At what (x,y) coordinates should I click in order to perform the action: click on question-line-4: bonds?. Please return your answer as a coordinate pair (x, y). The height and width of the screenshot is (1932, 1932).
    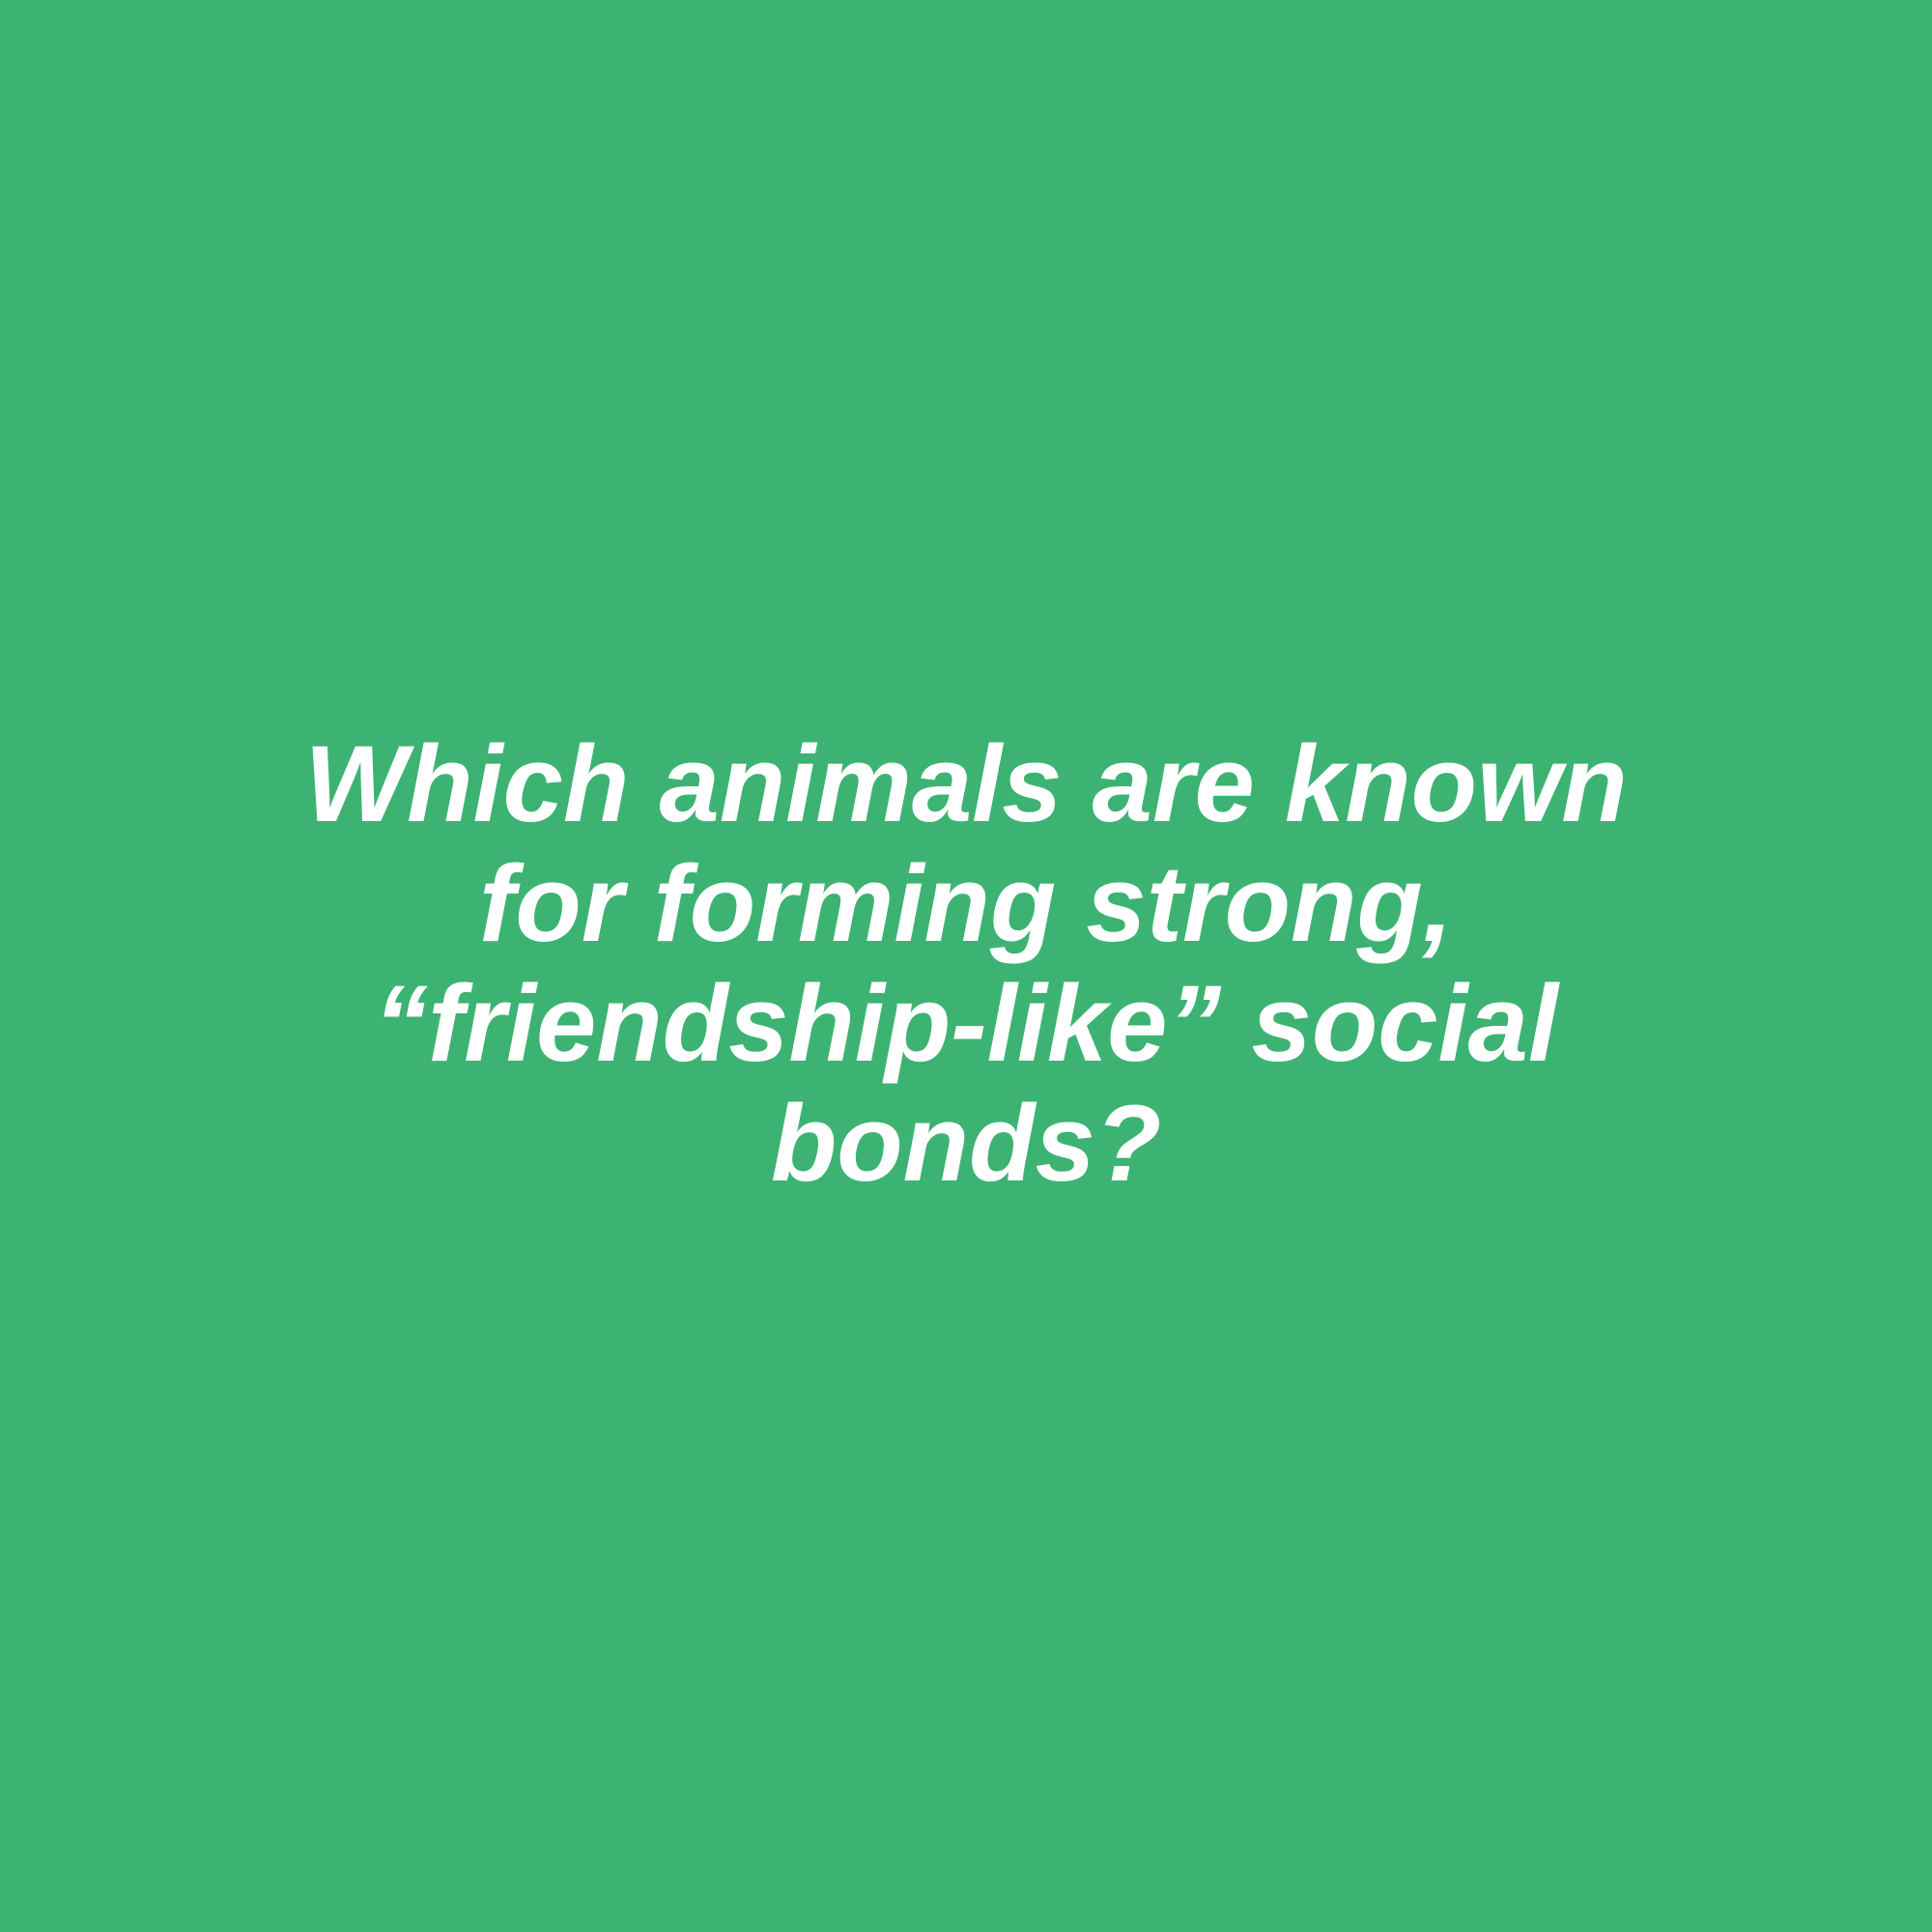
    Looking at the image, I should click on (966, 1143).